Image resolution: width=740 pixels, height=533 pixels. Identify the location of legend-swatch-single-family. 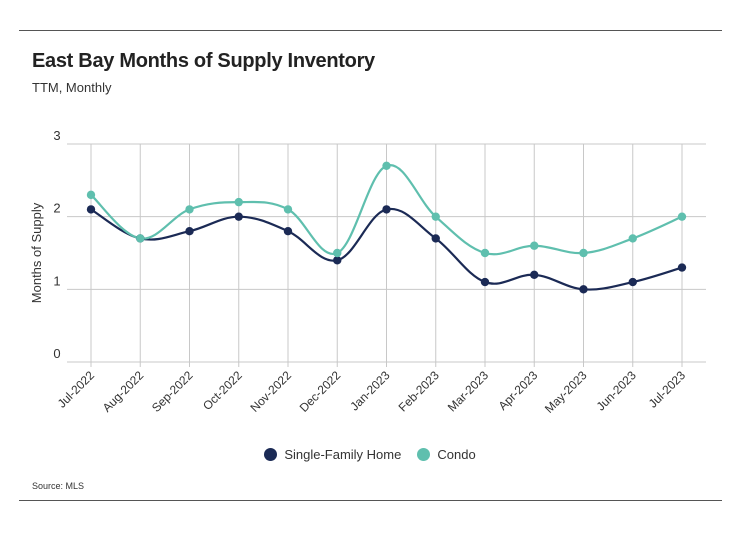
(271, 454).